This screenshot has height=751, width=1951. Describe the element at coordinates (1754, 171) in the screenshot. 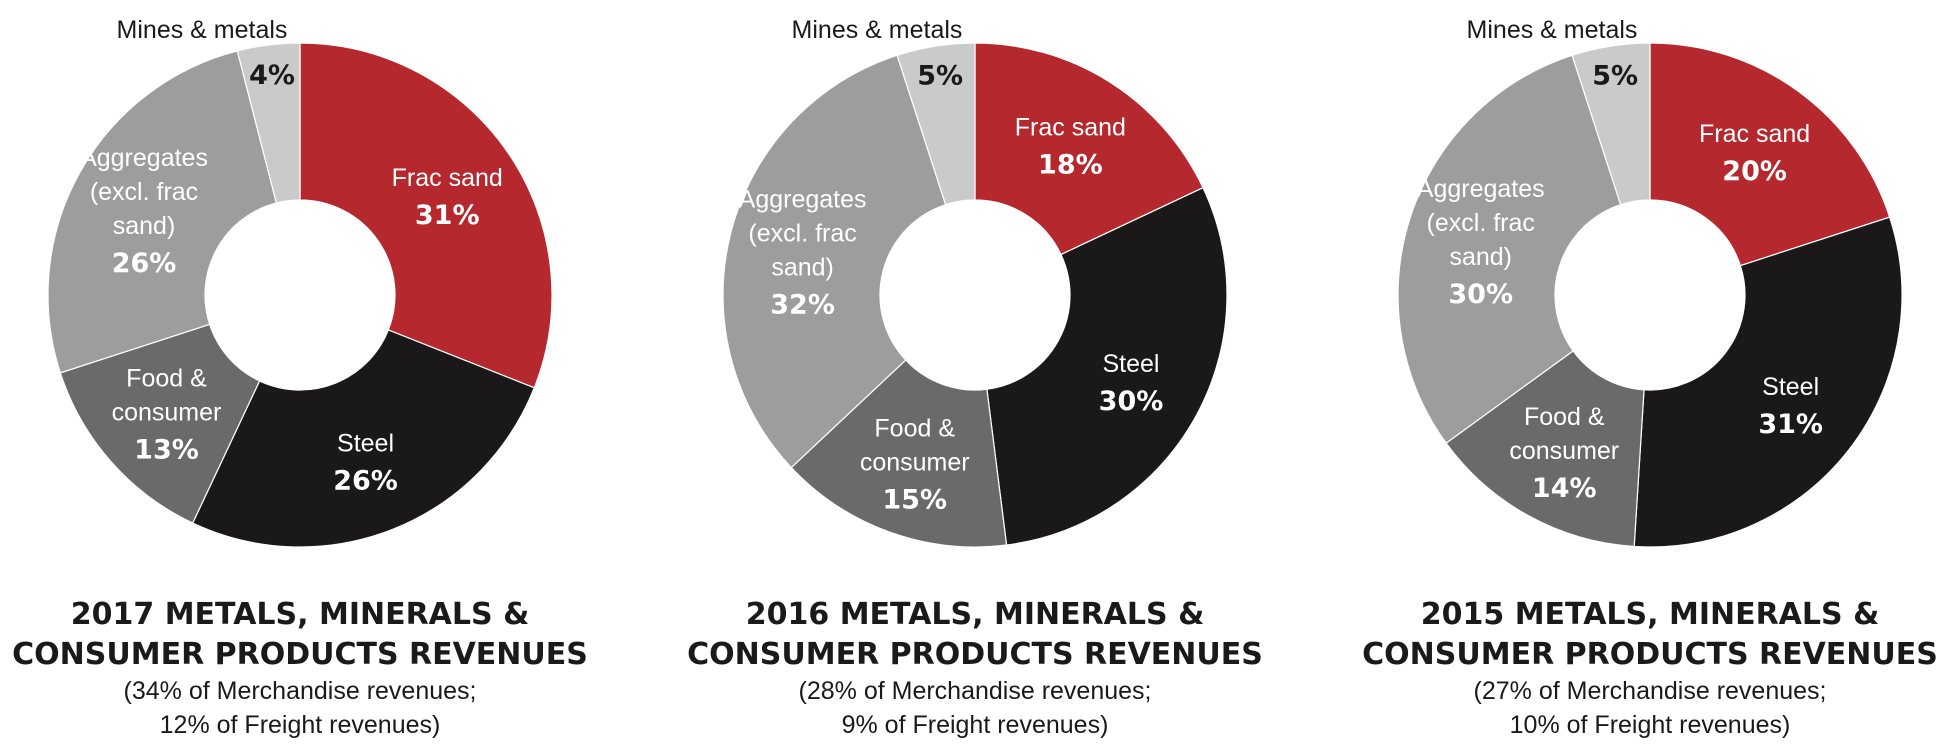

I see `slice-value-frac: 20%` at that location.